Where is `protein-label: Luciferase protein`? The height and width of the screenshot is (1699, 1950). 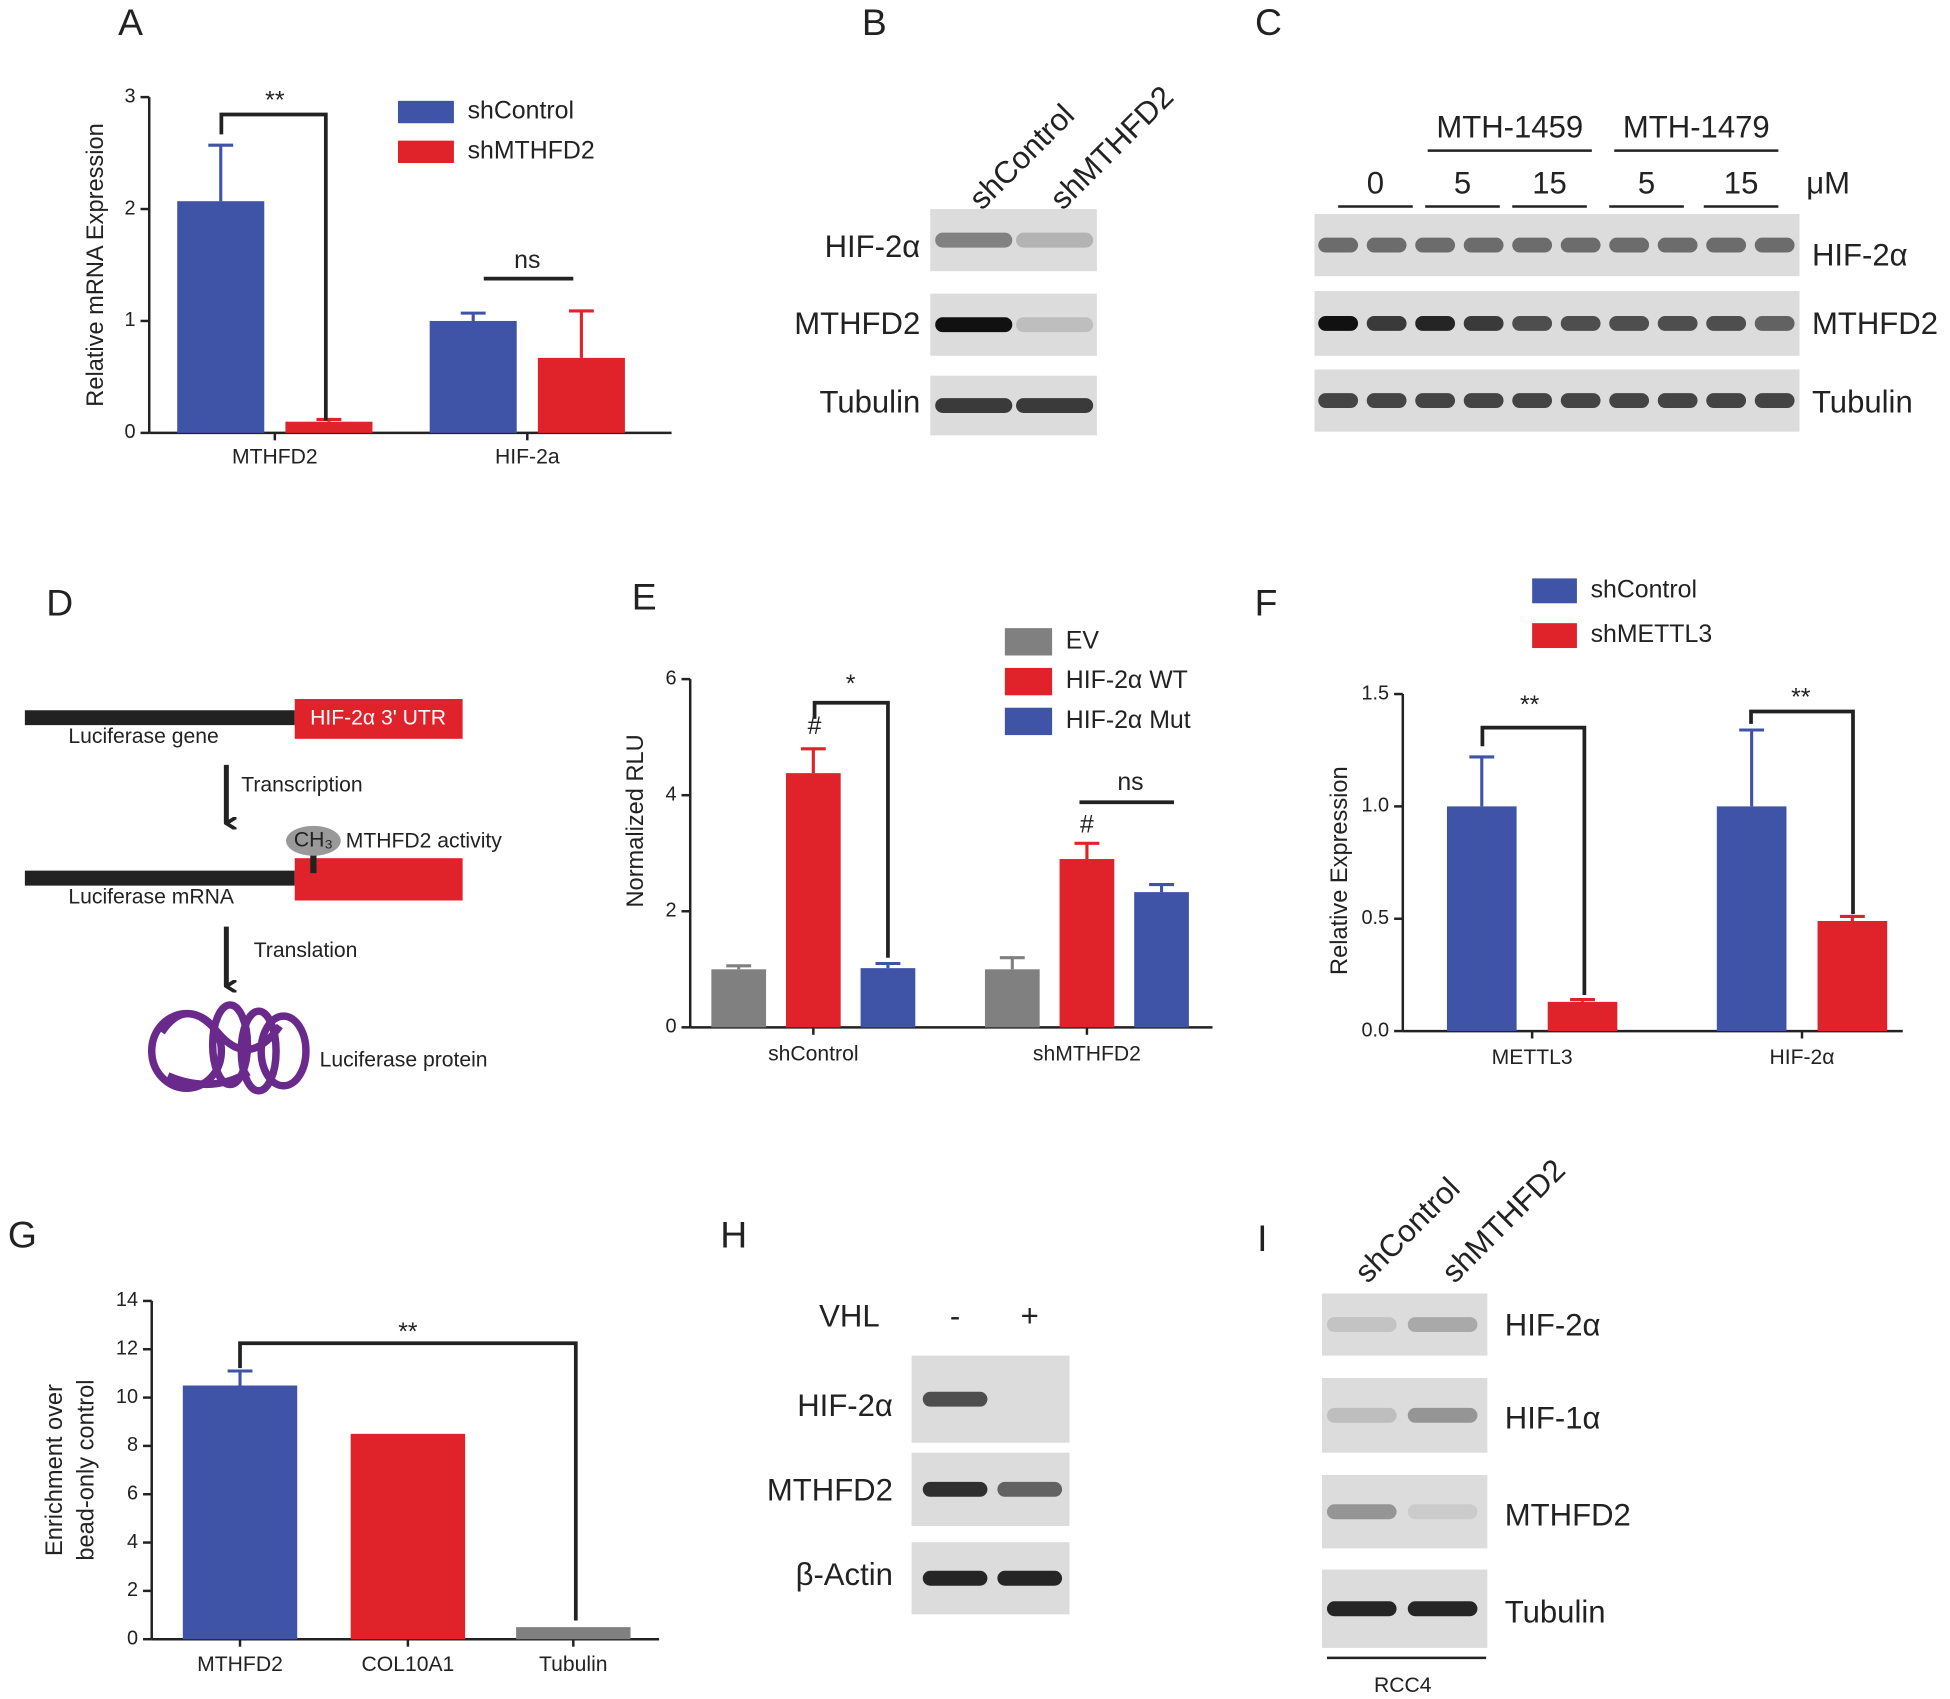
protein-label: Luciferase protein is located at coordinates (404, 1059).